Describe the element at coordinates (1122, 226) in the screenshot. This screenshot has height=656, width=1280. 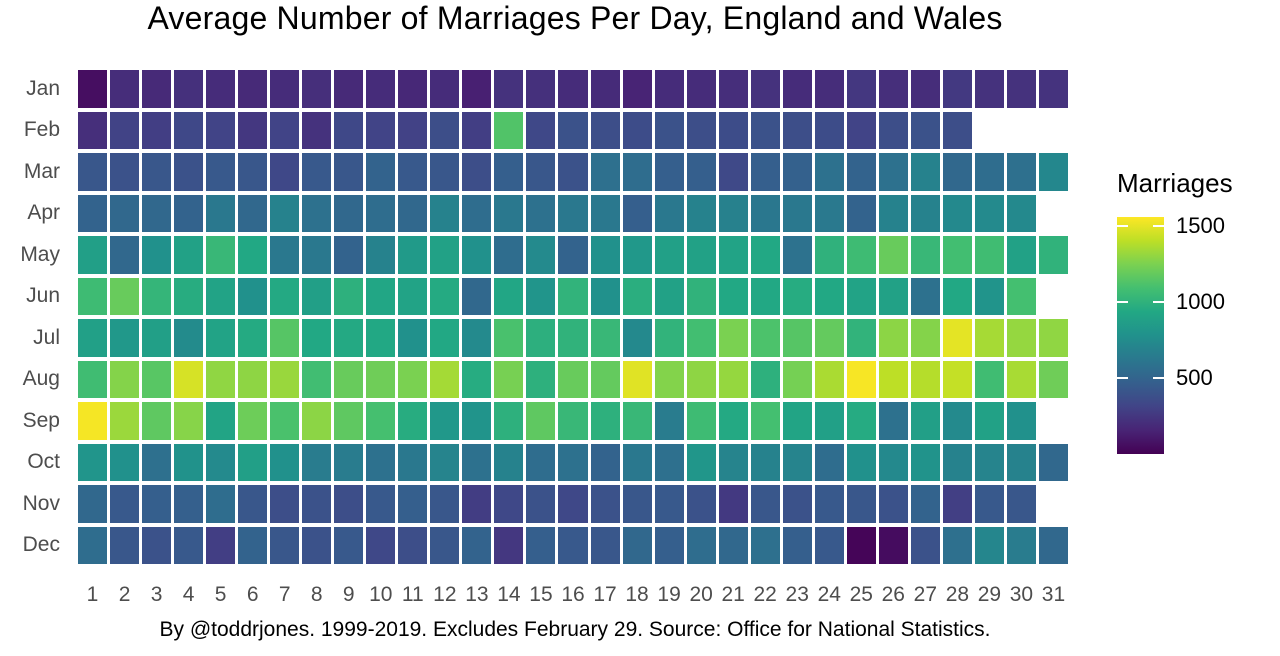
I see `legend-tick` at that location.